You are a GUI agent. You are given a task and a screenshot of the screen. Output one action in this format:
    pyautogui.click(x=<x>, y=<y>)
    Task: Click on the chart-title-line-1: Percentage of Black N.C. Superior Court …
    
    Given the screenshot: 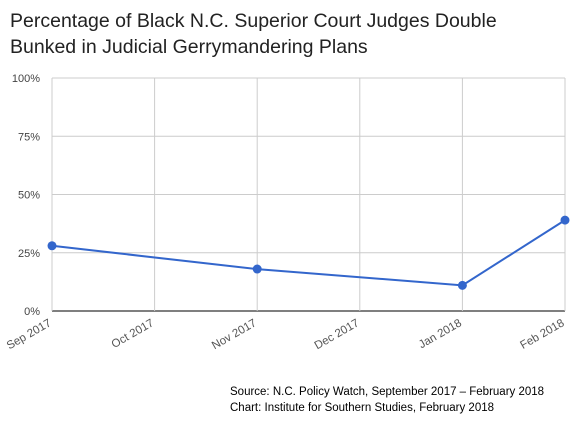 What is the action you would take?
    pyautogui.click(x=253, y=21)
    